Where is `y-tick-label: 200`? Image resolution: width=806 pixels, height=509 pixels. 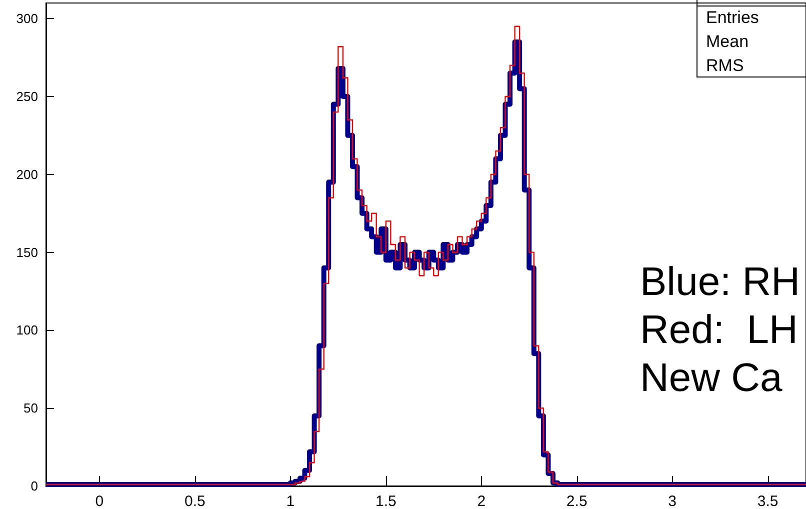 y-tick-label: 200 is located at coordinates (27, 174).